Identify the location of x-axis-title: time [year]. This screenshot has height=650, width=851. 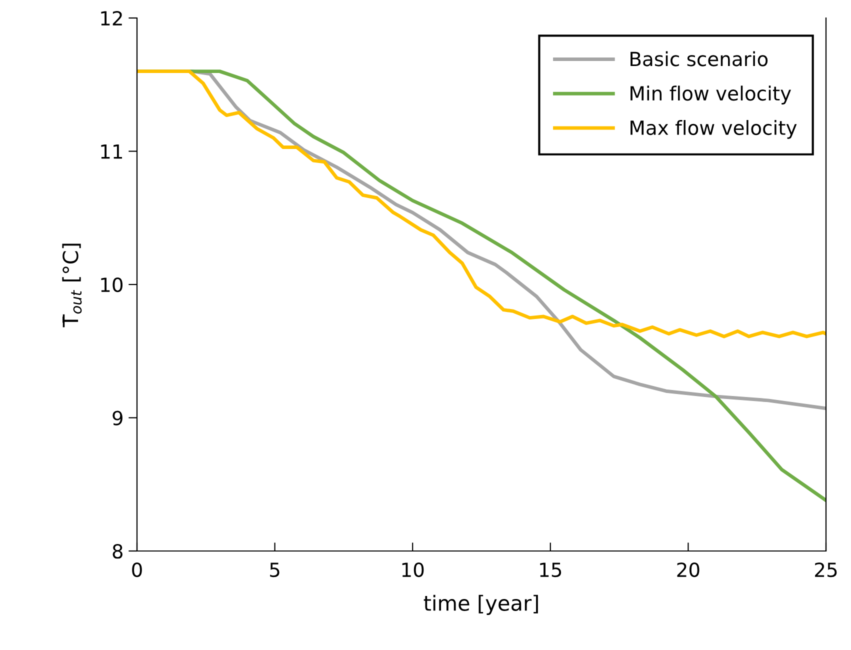
(481, 604).